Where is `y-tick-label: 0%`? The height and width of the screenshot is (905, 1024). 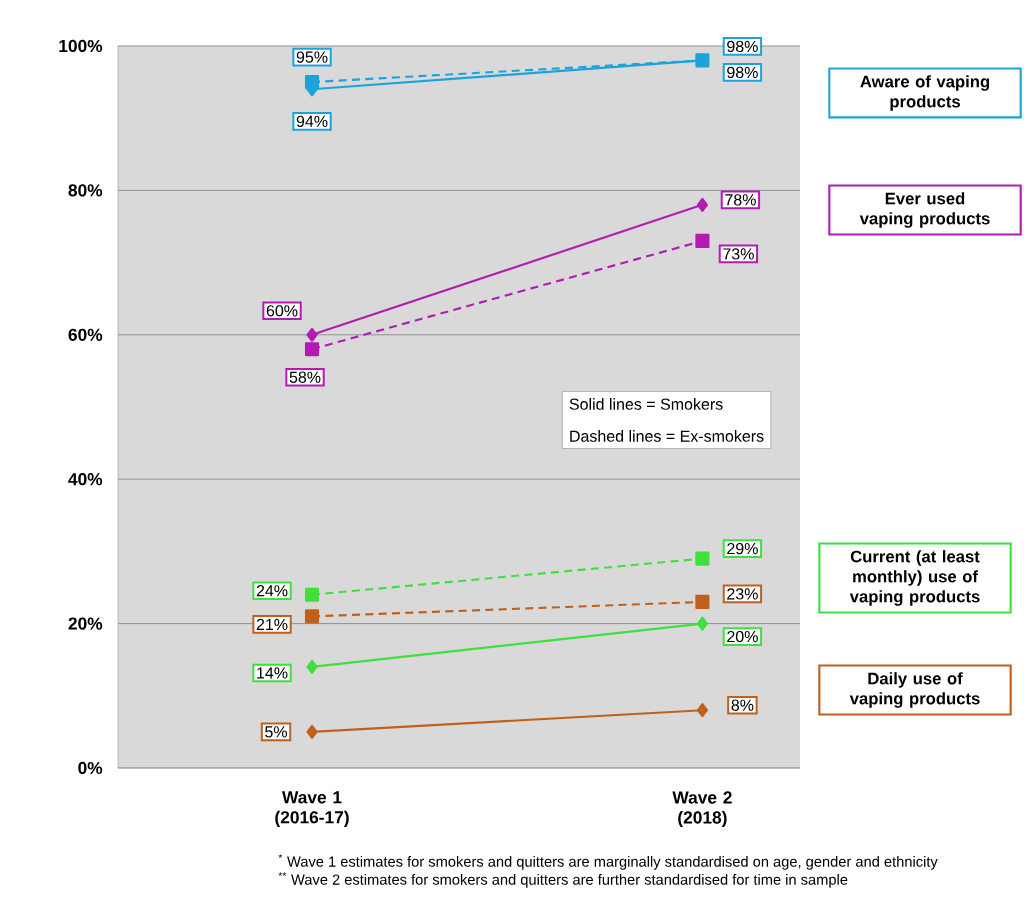 y-tick-label: 0% is located at coordinates (90, 768).